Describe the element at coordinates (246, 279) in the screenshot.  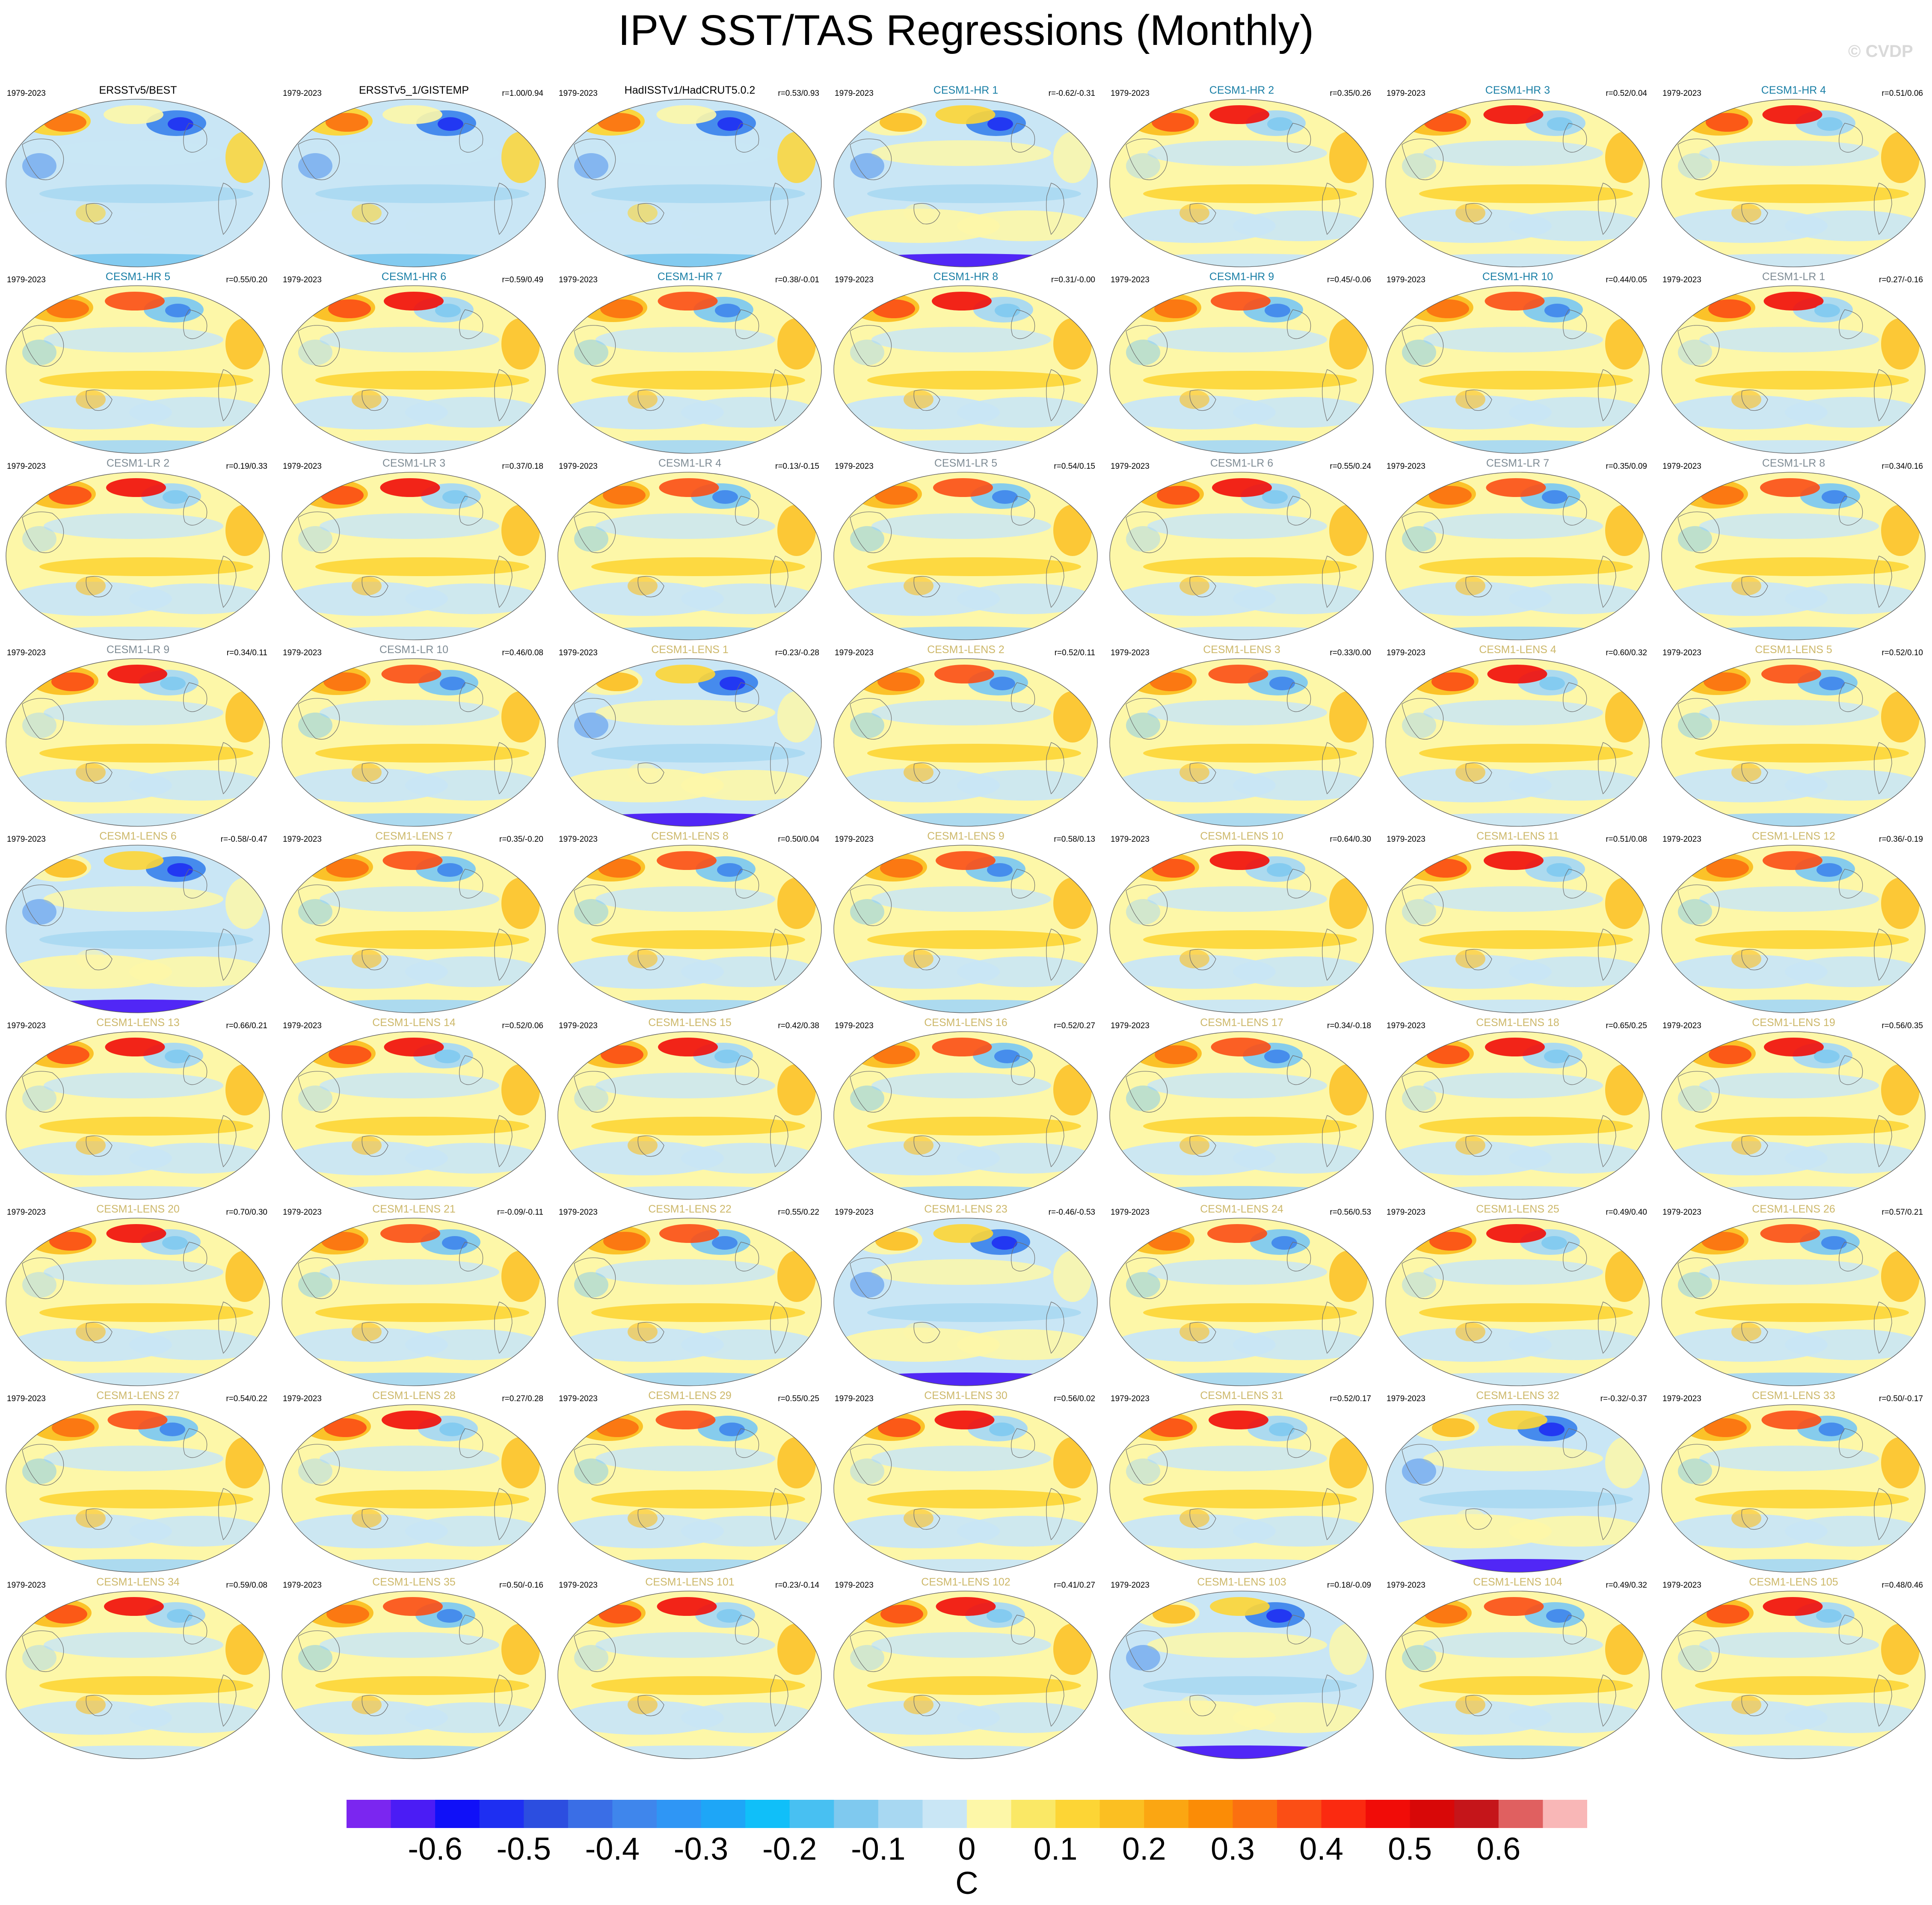
I see `panel-pattern-correlation: r=0.55/0.20` at that location.